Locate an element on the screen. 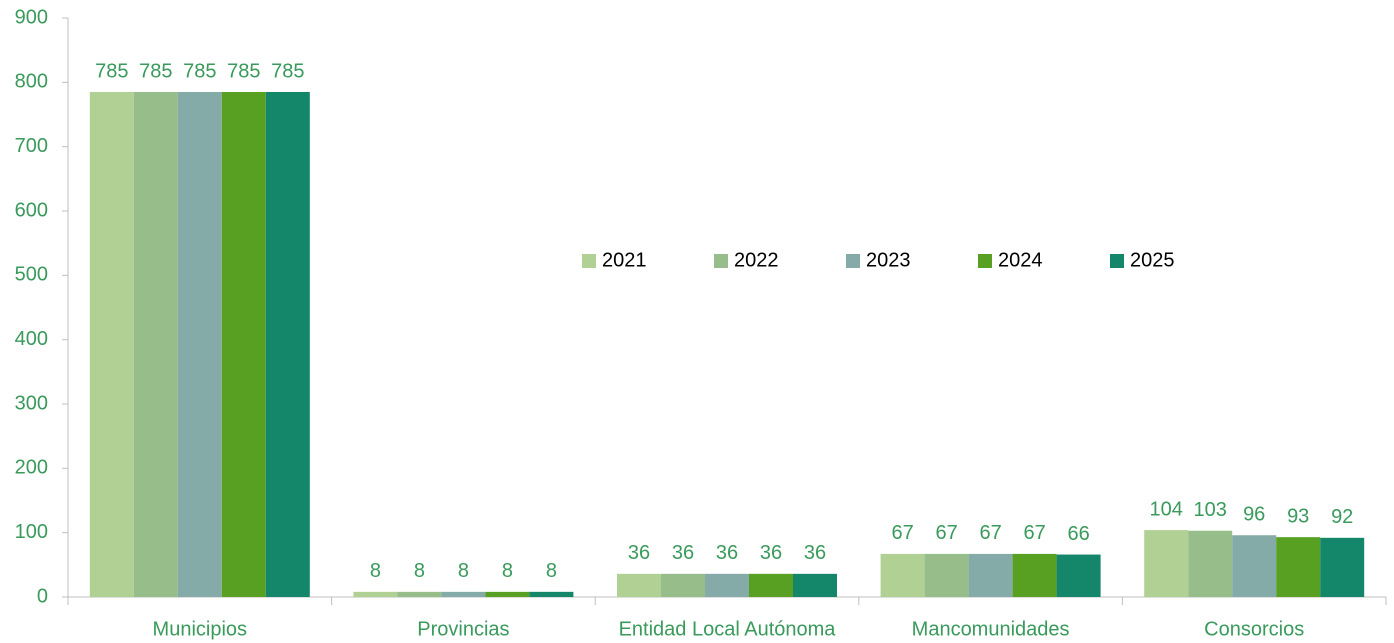 Image resolution: width=1394 pixels, height=643 pixels. legend-label: 2025 is located at coordinates (1152, 260).